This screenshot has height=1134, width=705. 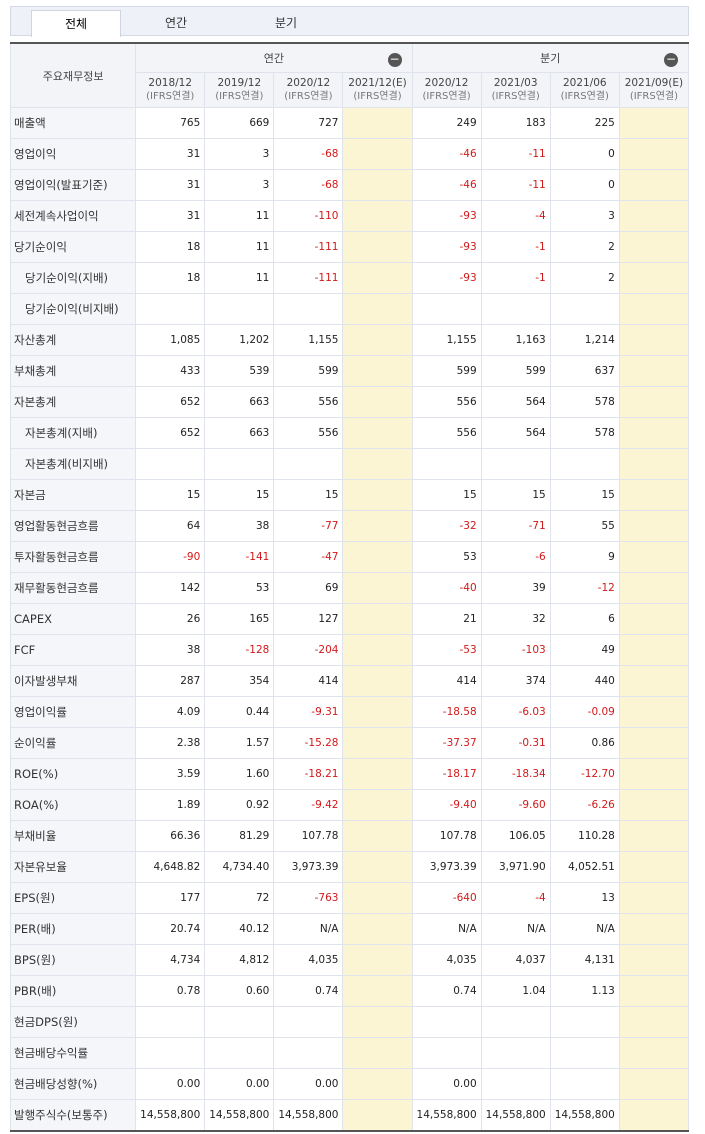 I want to click on table-row: EPS(원) 177 72 -763 -640 -4 13, so click(x=349, y=898).